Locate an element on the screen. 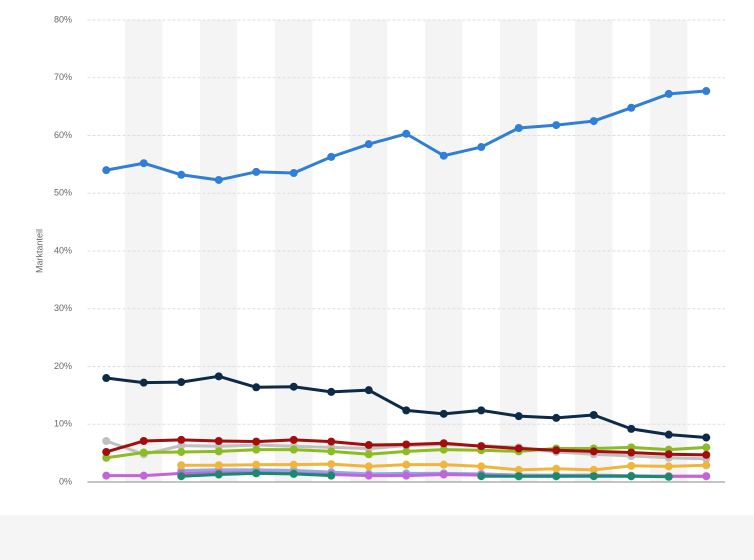 The image size is (754, 560). y-axis-label: Marktanteil is located at coordinates (39, 251).